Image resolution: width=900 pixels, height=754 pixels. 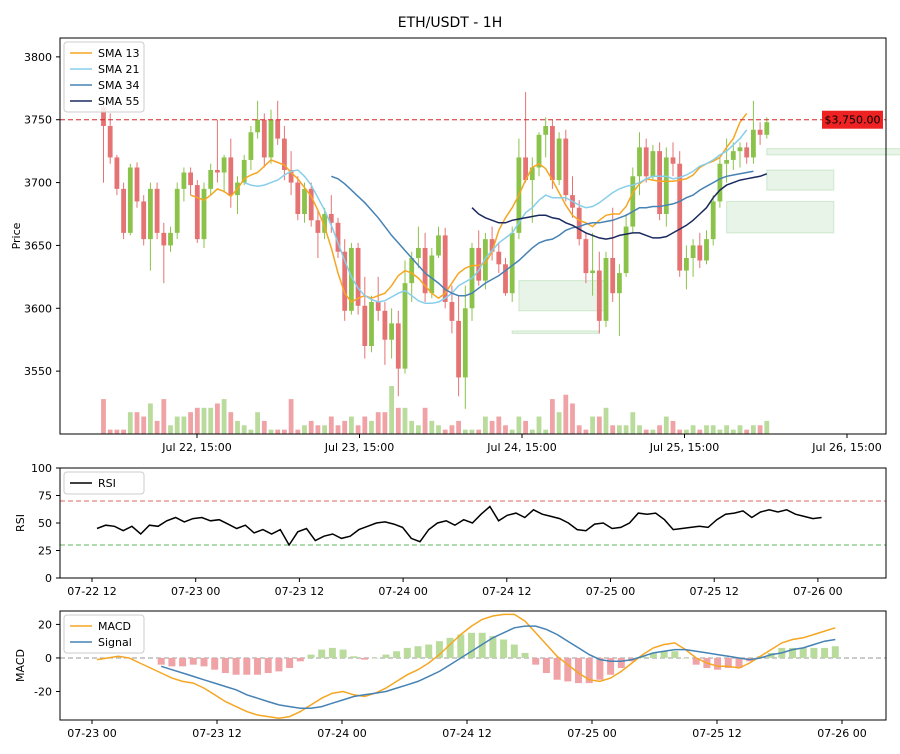 What do you see at coordinates (591, 733) in the screenshot?
I see `macd-x-tick-label: 07-25 00` at bounding box center [591, 733].